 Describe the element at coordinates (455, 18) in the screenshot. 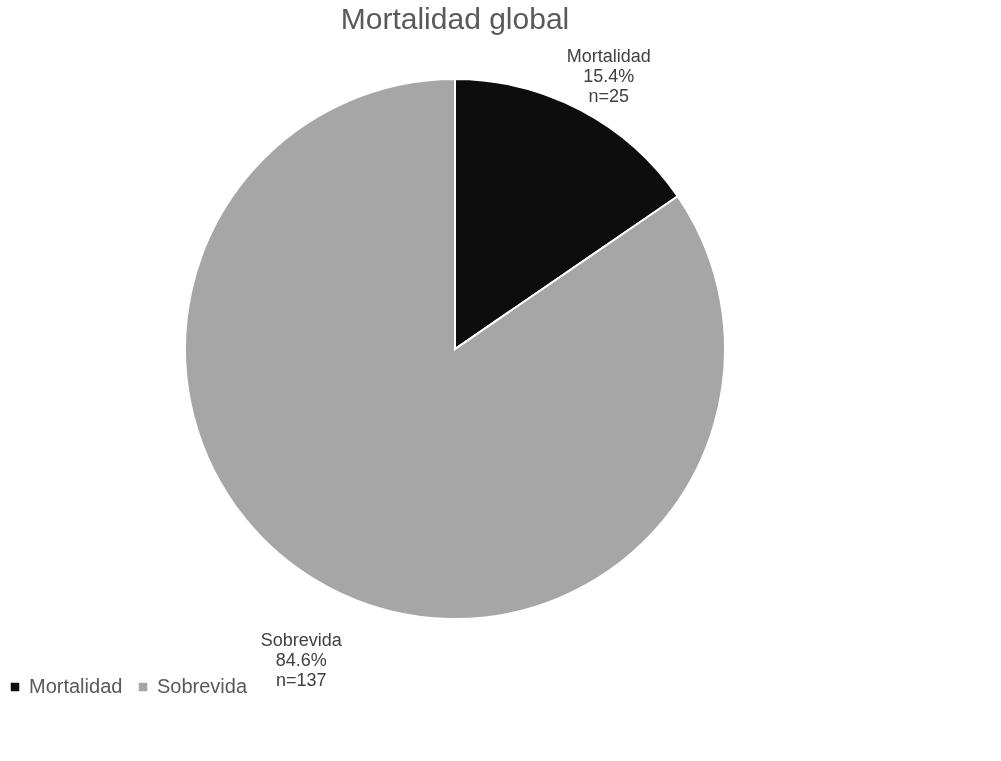

I see `chart-title: Mortalidad global` at that location.